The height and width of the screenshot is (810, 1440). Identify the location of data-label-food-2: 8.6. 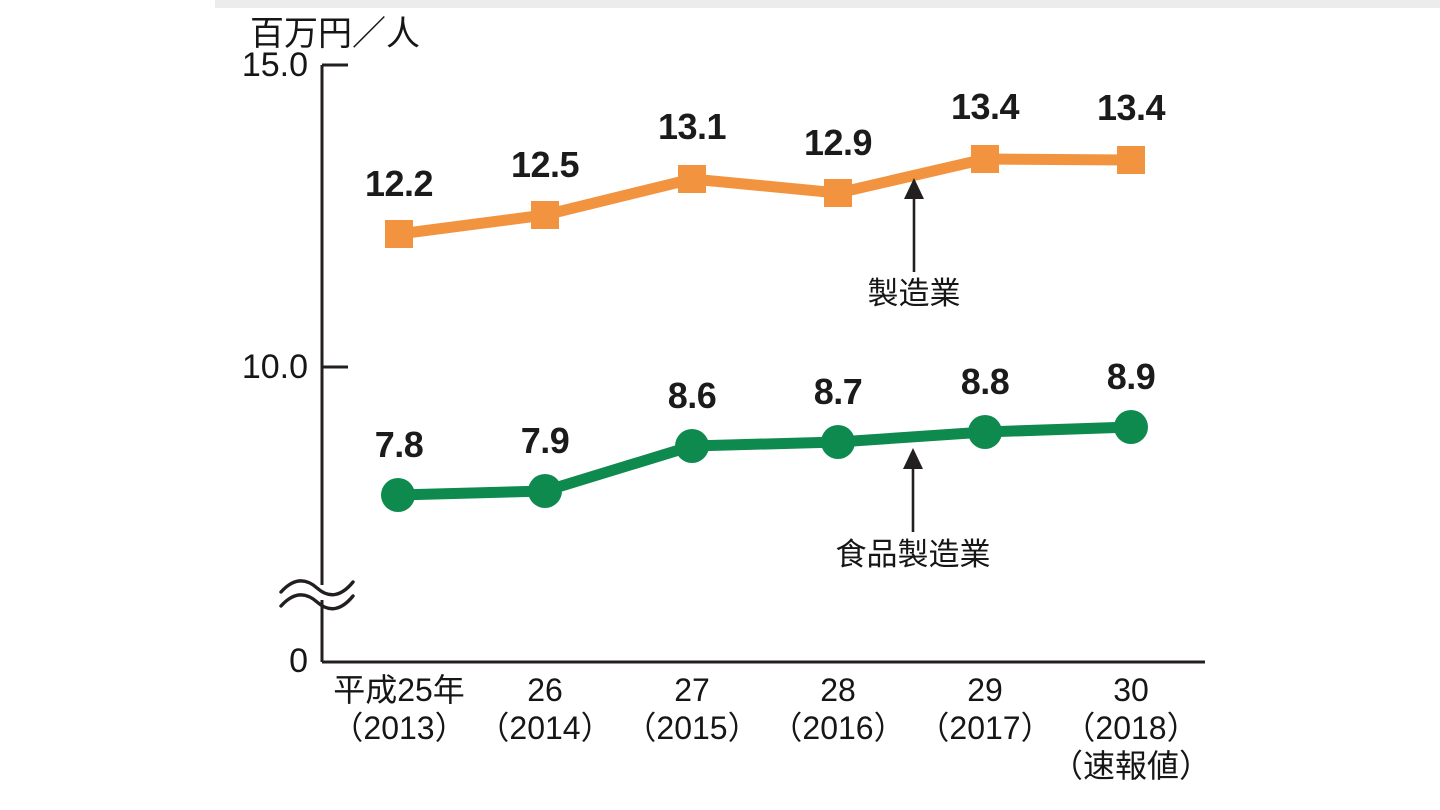
(692, 395).